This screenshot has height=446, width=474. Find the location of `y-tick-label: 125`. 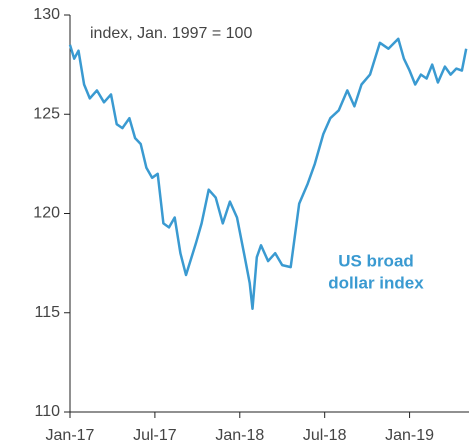

y-tick-label: 125 is located at coordinates (46, 113).